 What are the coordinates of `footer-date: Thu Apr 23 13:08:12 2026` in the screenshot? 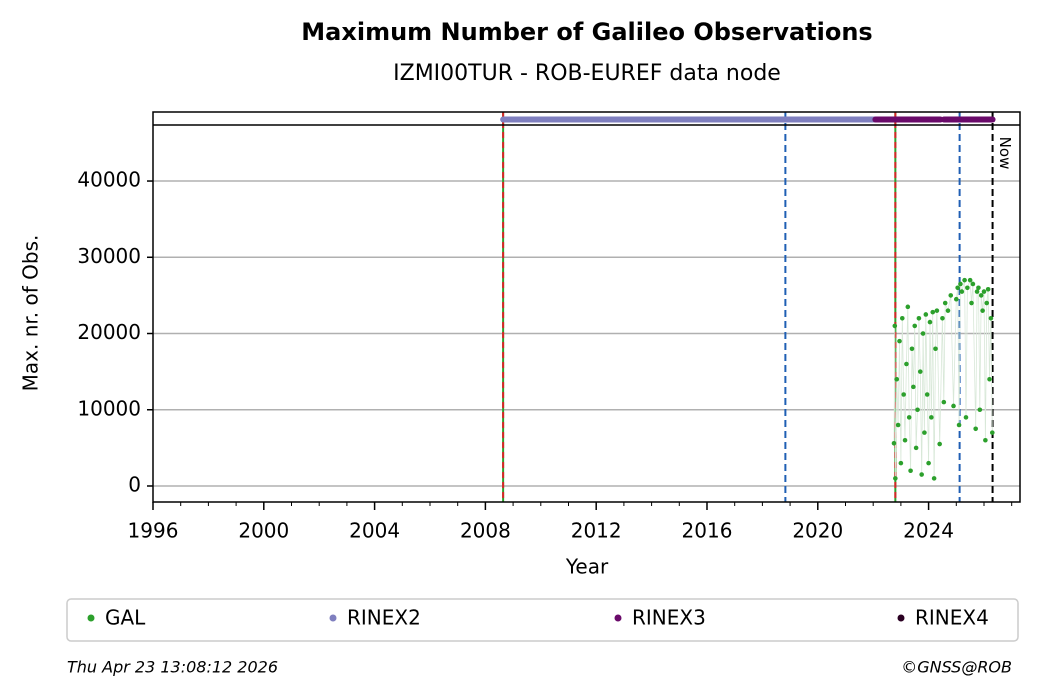 It's located at (172, 667).